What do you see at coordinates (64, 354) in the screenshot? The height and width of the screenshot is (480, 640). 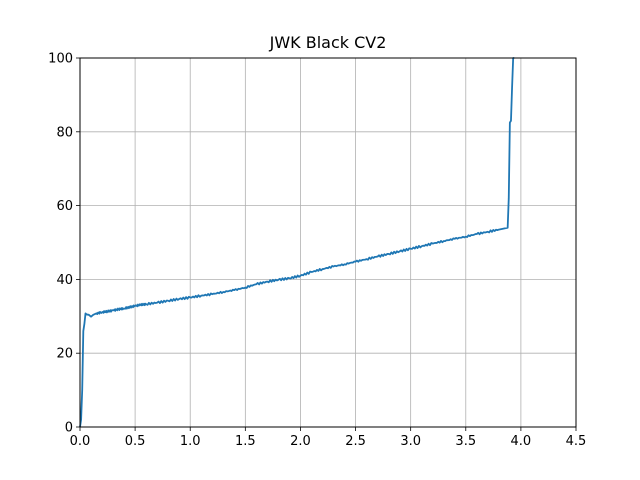 I see `y-tick-label: 20` at bounding box center [64, 354].